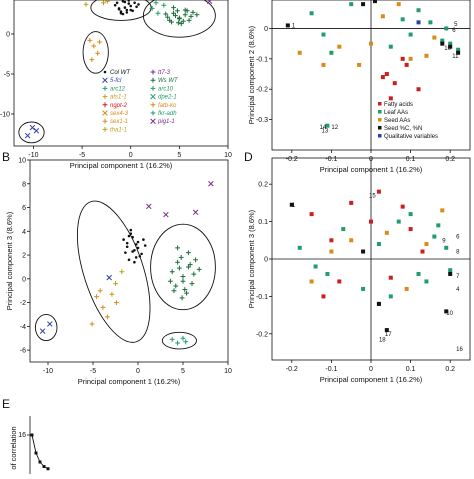  Describe the element at coordinates (118, 130) in the screenshot. I see `legend-label: tha1-1` at that location.